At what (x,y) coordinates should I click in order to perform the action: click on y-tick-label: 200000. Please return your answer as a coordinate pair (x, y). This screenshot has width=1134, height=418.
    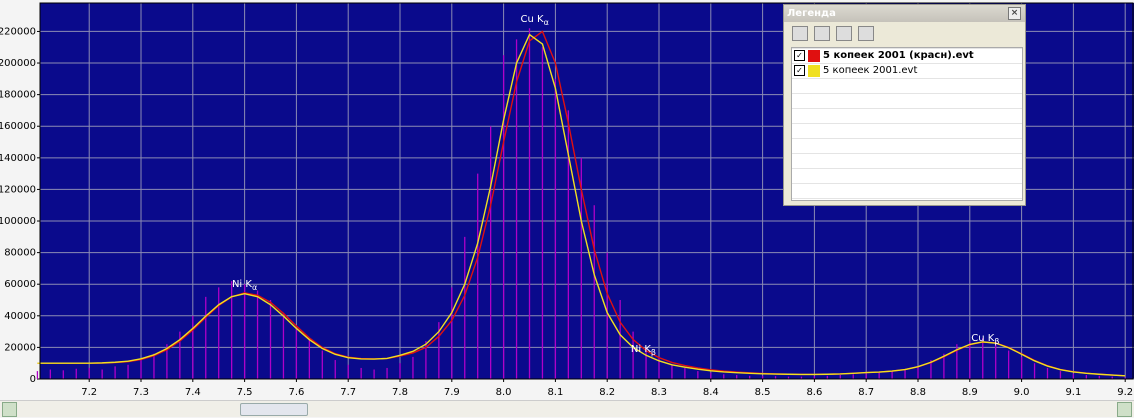
    Looking at the image, I should click on (18, 63).